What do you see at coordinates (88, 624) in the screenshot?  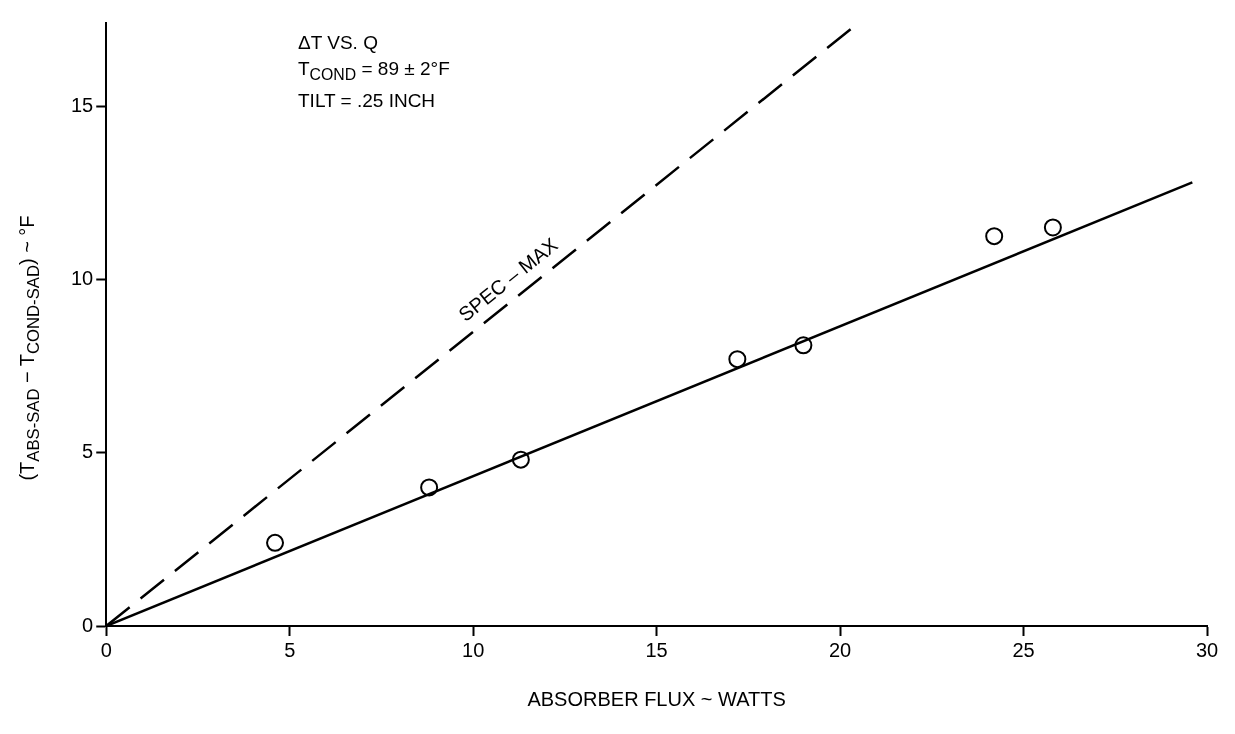 I see `y-tick-label: 0` at bounding box center [88, 624].